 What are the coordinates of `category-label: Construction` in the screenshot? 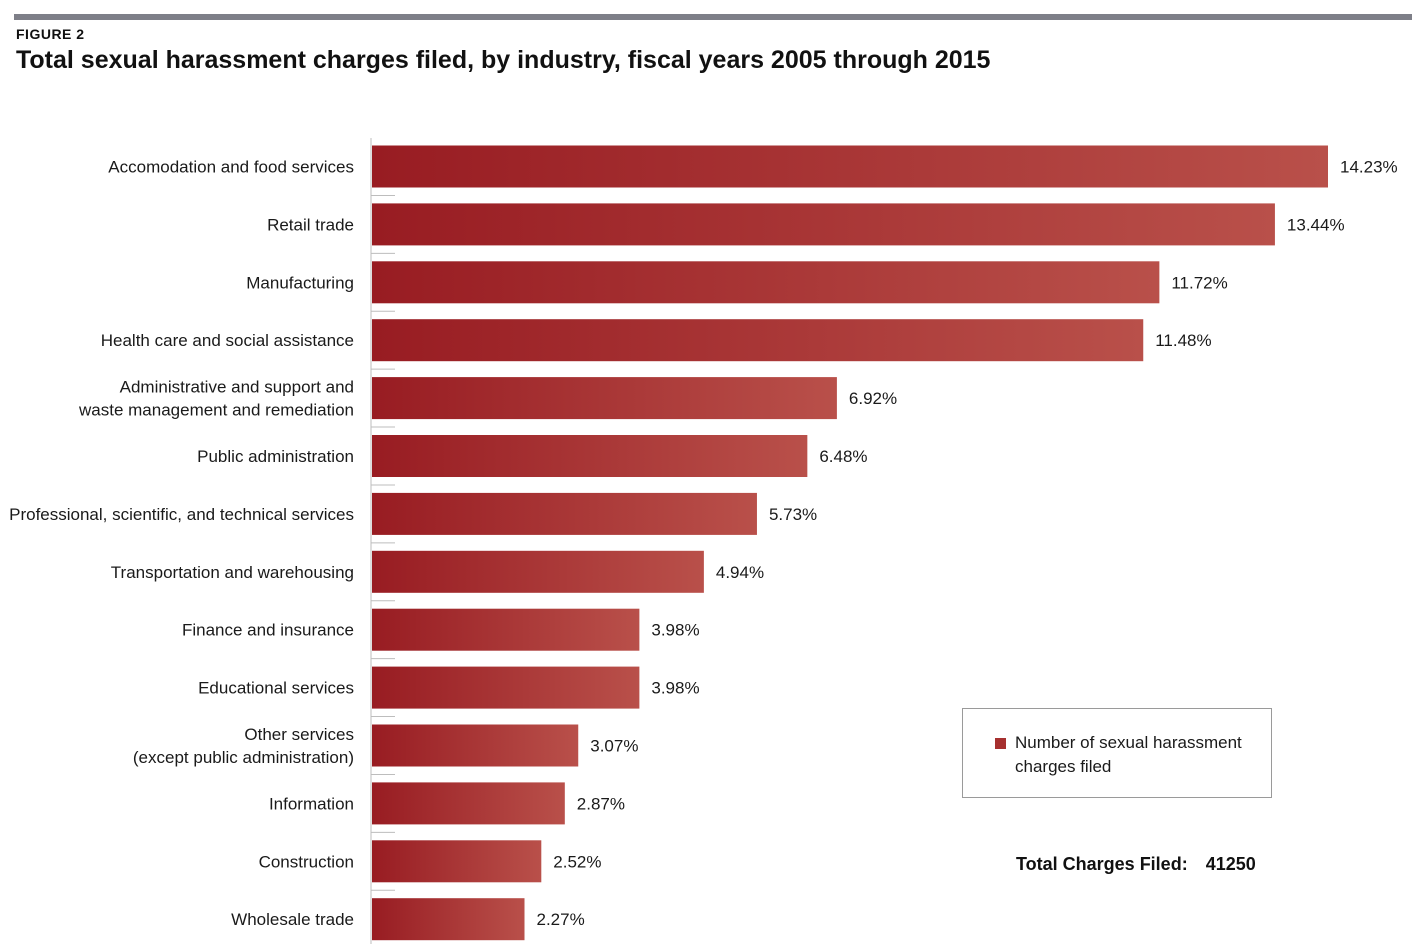 It's located at (306, 861).